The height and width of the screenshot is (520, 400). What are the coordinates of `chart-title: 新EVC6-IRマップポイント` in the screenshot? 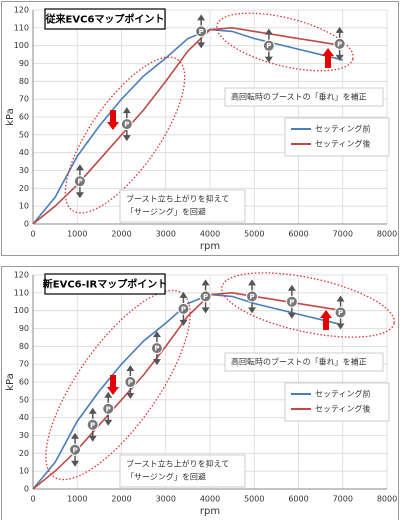 It's located at (105, 284).